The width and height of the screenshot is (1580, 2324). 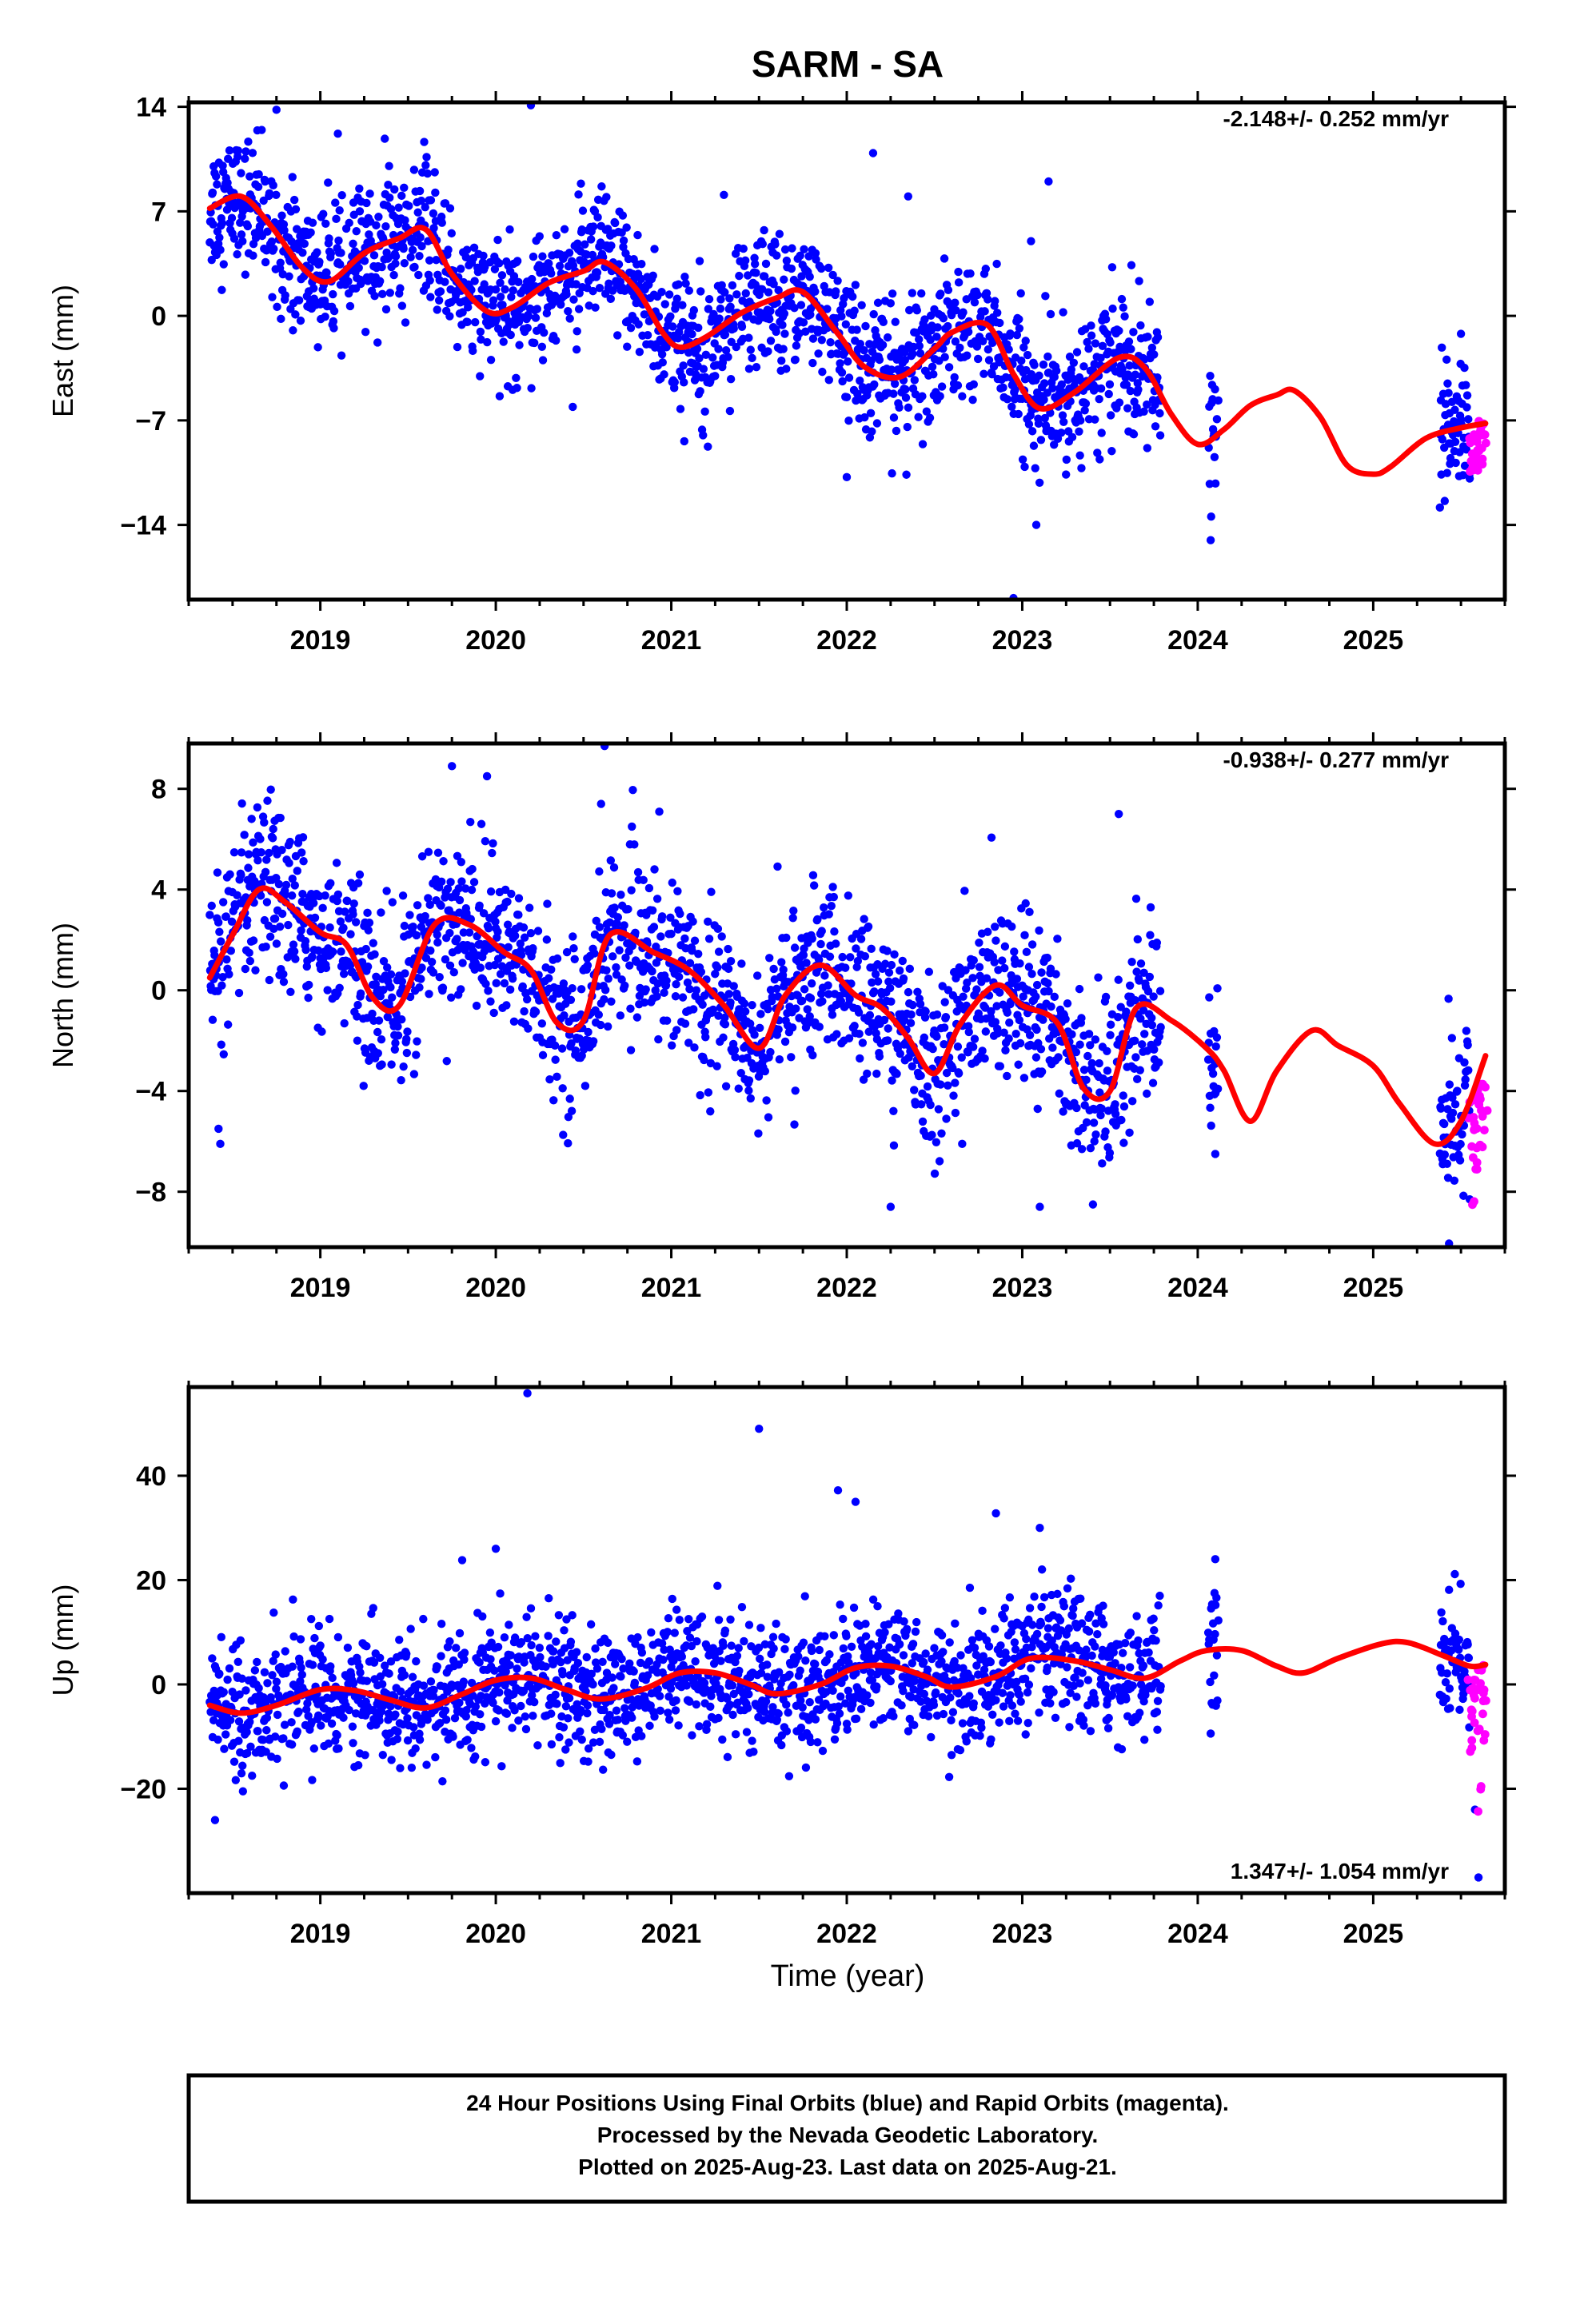 What do you see at coordinates (1336, 118) in the screenshot?
I see `rate-label-east: -2.148+/- 0.252 mm/yr` at bounding box center [1336, 118].